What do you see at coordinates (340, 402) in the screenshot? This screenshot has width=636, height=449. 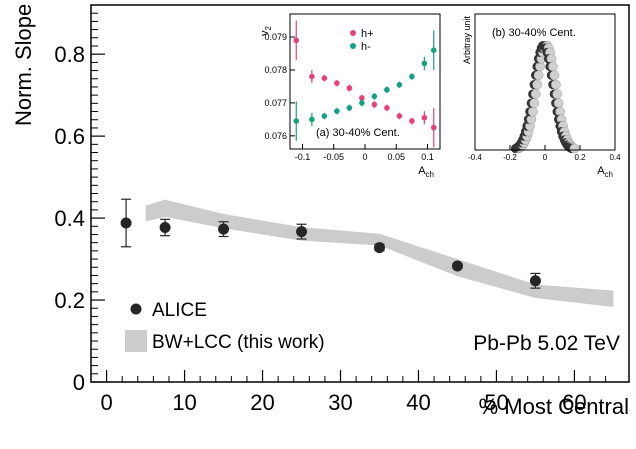 I see `main-x-tick-label: 30` at bounding box center [340, 402].